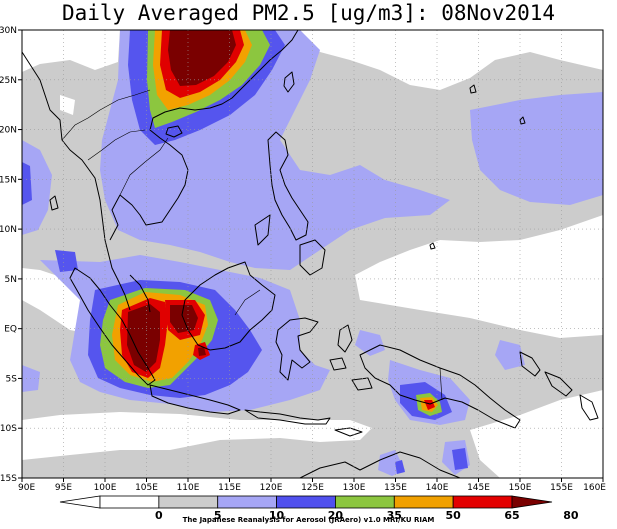 The image size is (617, 529). I want to click on lon-label: 145E, so click(478, 488).